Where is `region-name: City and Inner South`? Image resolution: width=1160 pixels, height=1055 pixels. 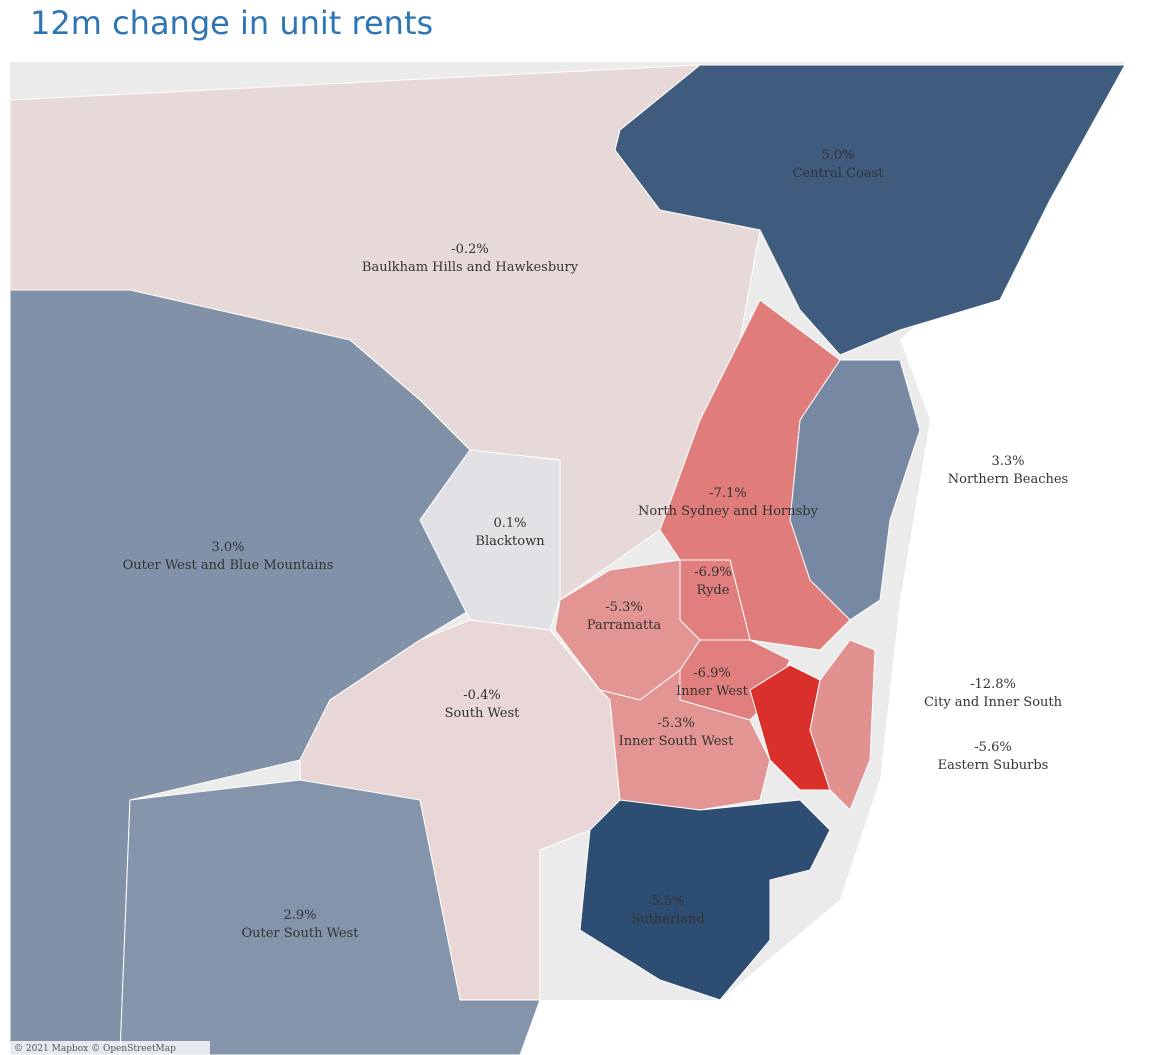
region-name: City and Inner South is located at coordinates (993, 702).